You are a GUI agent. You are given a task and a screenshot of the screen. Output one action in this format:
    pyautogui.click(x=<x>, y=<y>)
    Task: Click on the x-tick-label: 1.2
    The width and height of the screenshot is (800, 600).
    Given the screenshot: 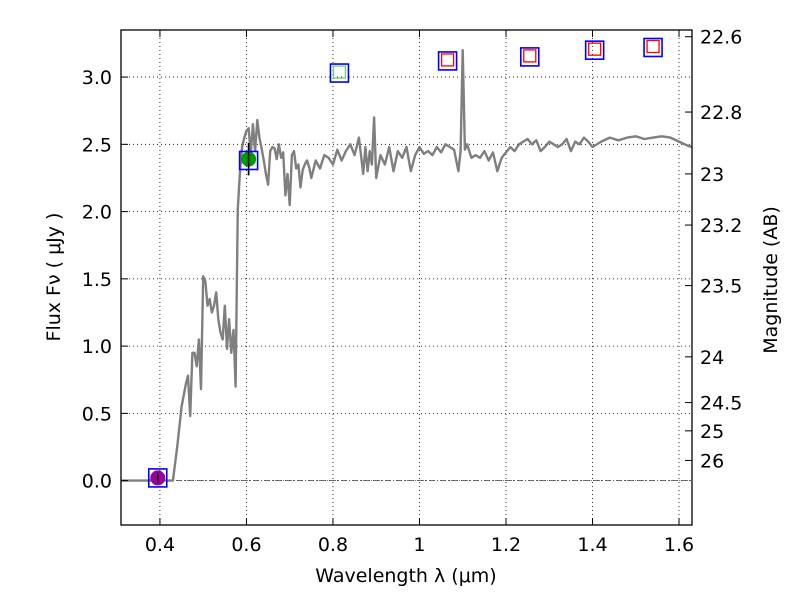 What is the action you would take?
    pyautogui.click(x=506, y=545)
    